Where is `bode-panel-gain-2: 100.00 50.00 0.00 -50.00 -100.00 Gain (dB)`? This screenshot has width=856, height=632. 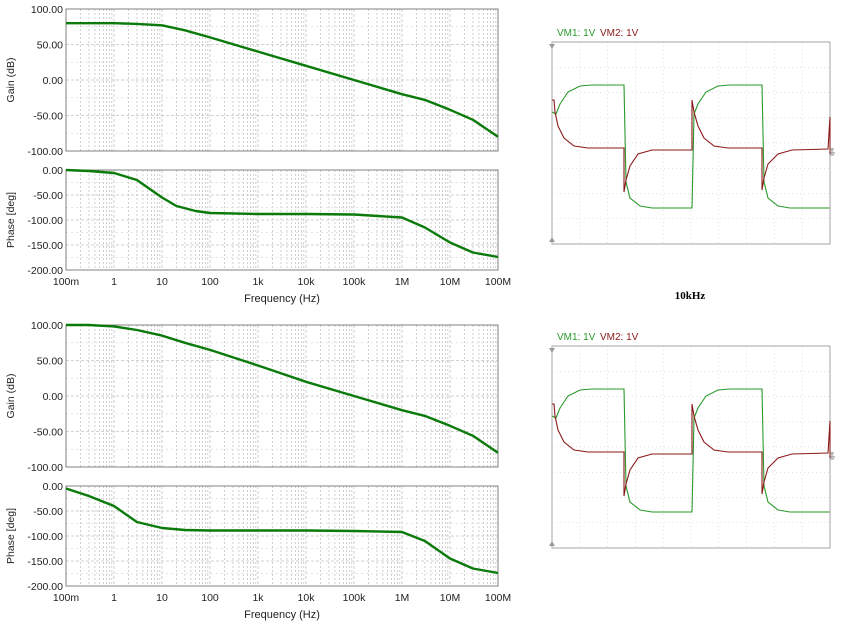 bode-panel-gain-2: 100.00 50.00 0.00 -50.00 -100.00 Gain (dB) is located at coordinates (252, 397).